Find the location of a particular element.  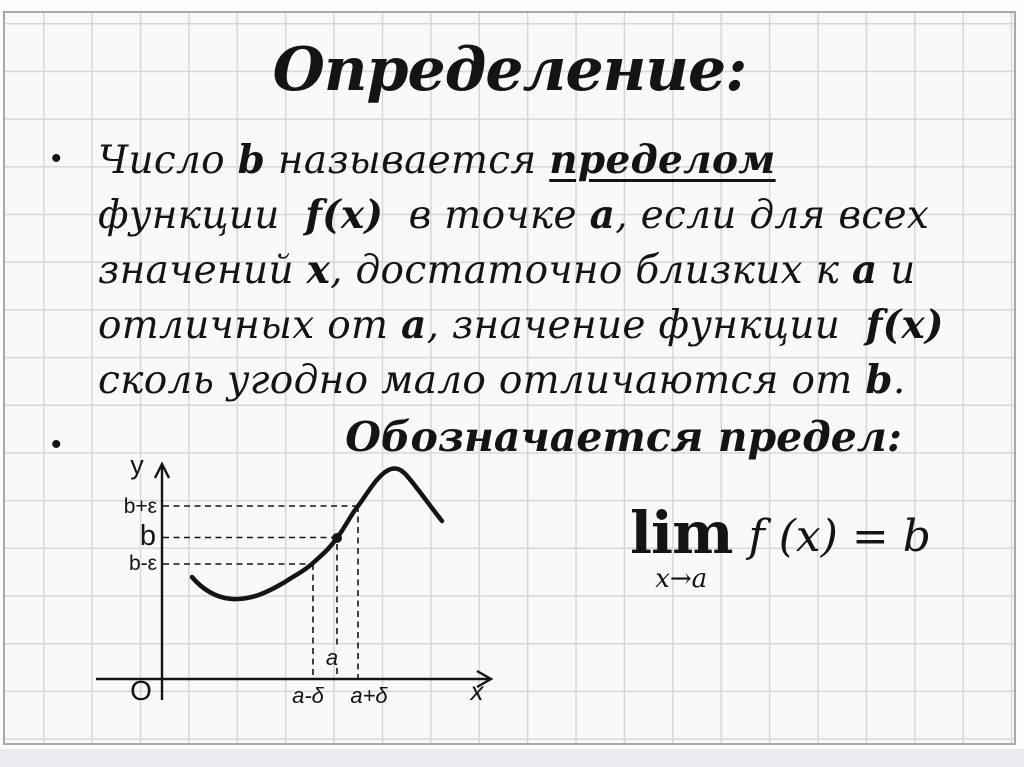

text-segment: , достаточно близких к is located at coordinates (591, 270).